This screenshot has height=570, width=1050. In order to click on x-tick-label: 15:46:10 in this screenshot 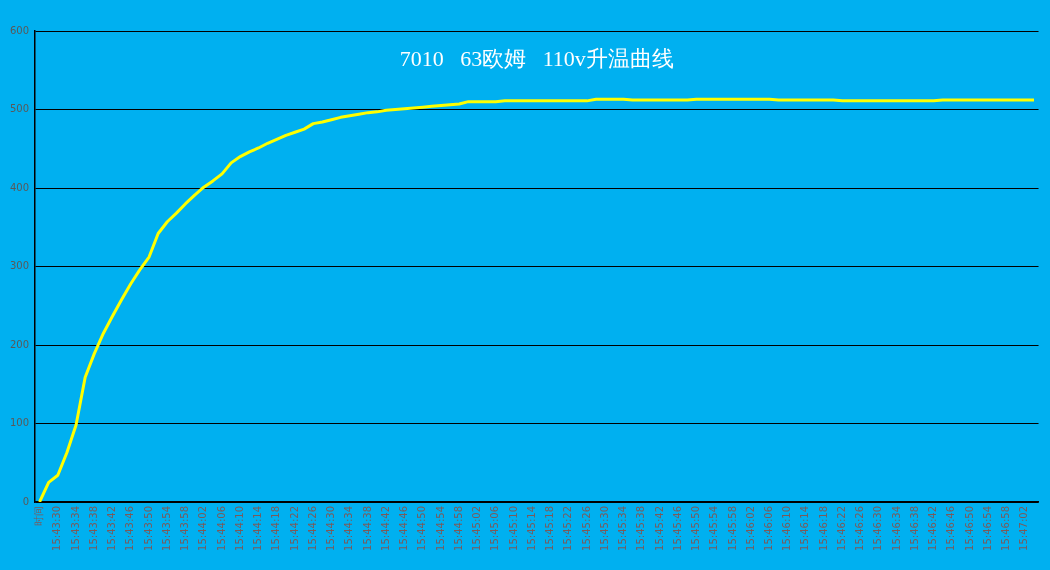, I will do `click(787, 528)`.